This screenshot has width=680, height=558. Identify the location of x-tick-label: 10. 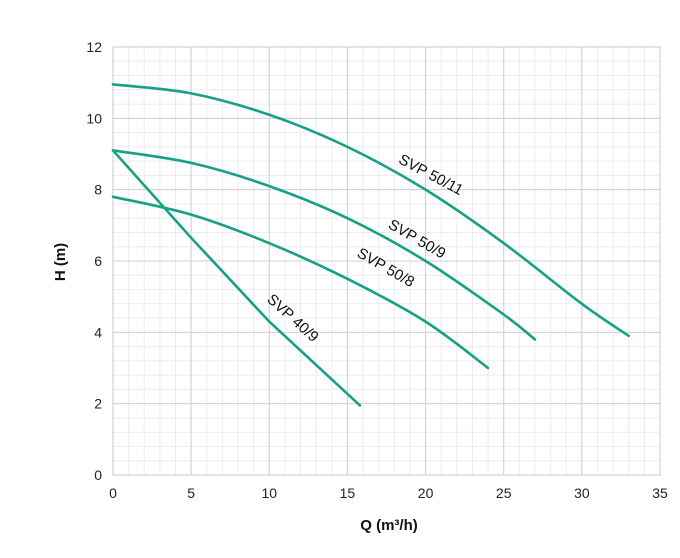
(269, 493).